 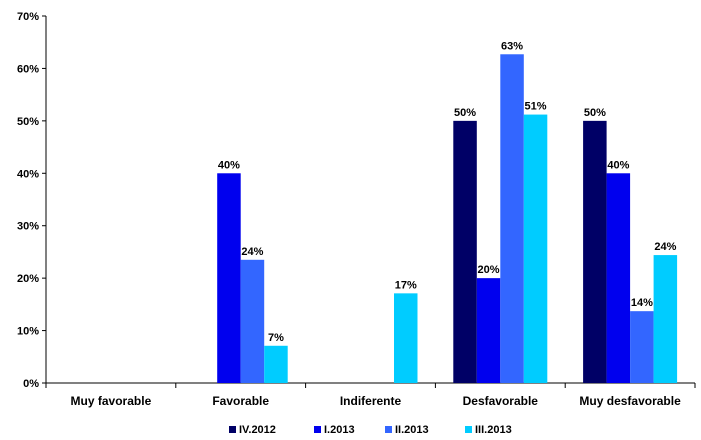 What do you see at coordinates (536, 107) in the screenshot?
I see `data-label: 51%` at bounding box center [536, 107].